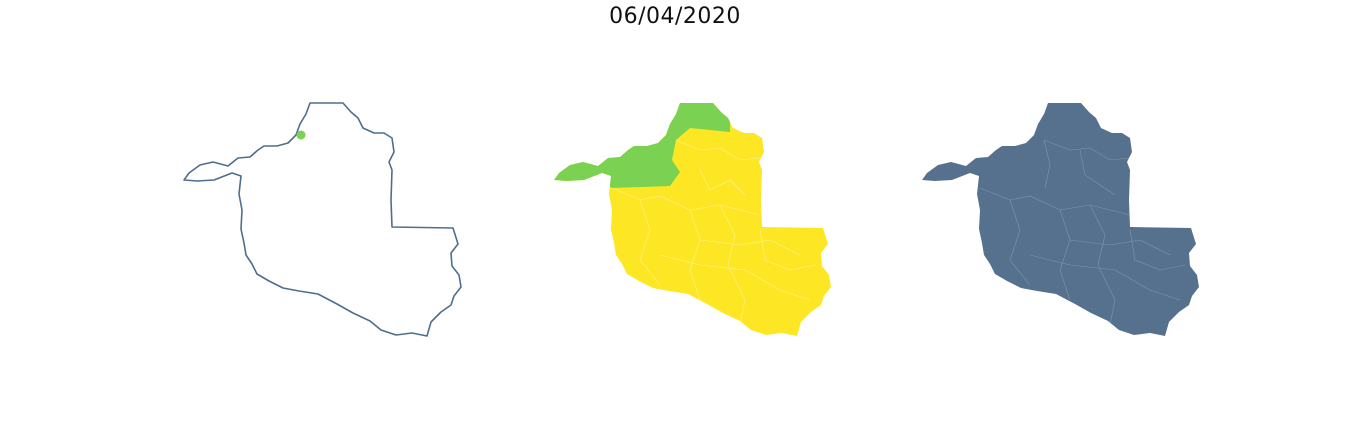  Describe the element at coordinates (301, 135) in the screenshot. I see `municipality-point` at that location.